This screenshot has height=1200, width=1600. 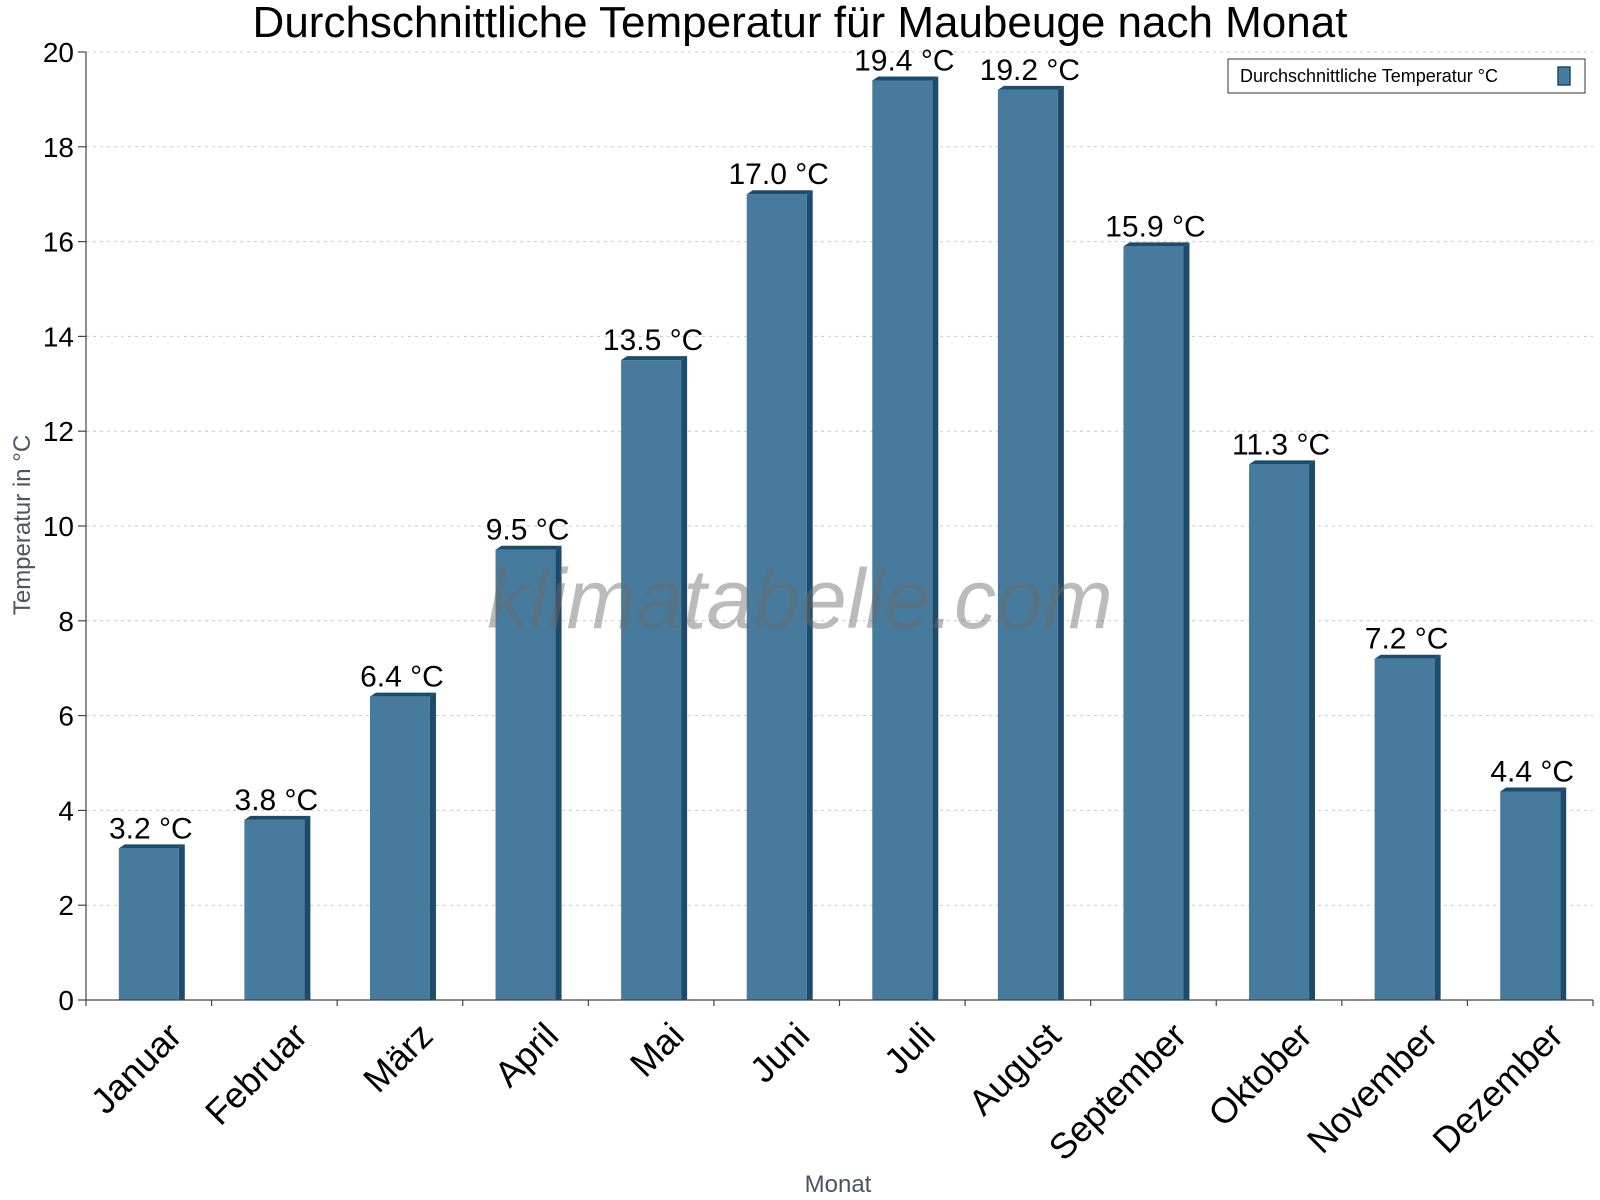 What do you see at coordinates (780, 1053) in the screenshot?
I see `x-tick-label: Juni` at bounding box center [780, 1053].